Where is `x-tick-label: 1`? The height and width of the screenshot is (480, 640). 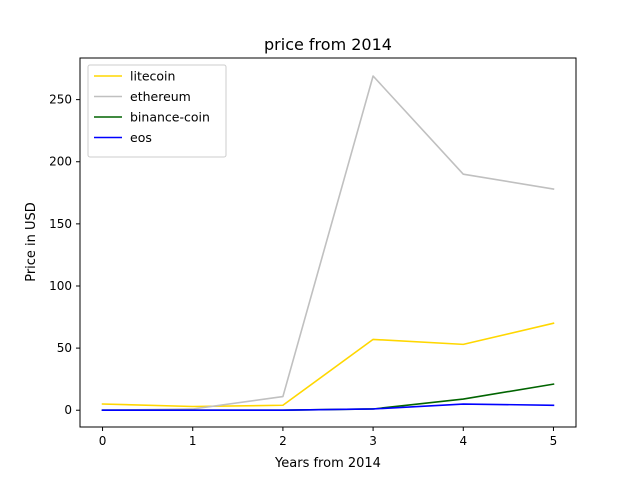
x-tick-label: 1 is located at coordinates (193, 441).